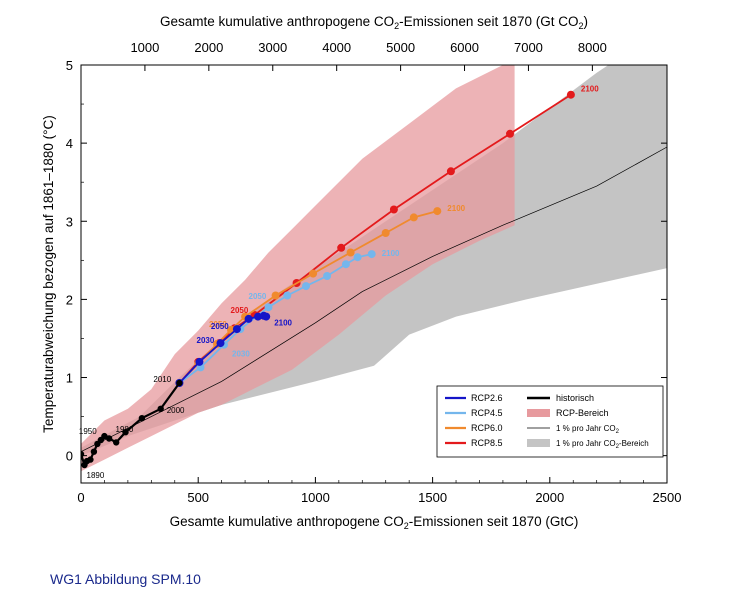 The width and height of the screenshot is (737, 597). Describe the element at coordinates (272, 47) in the screenshot. I see `top-tick-label-3000: 3000` at that location.